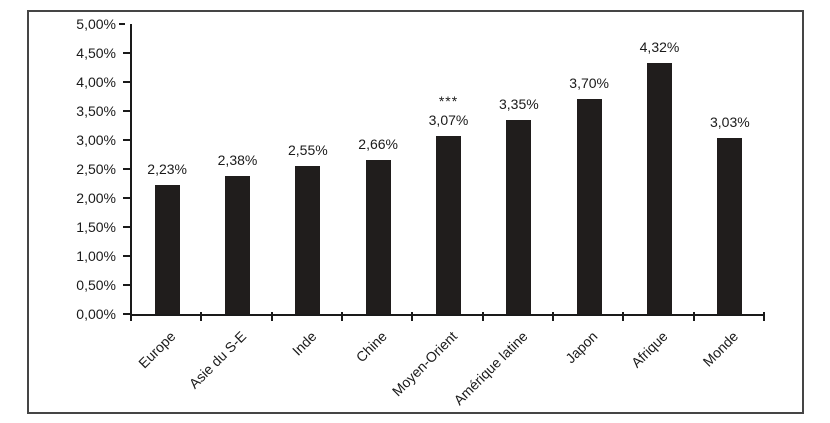 The image size is (830, 423). I want to click on bar-value-label-moyen-orient: *** 3,07%, so click(449, 111).